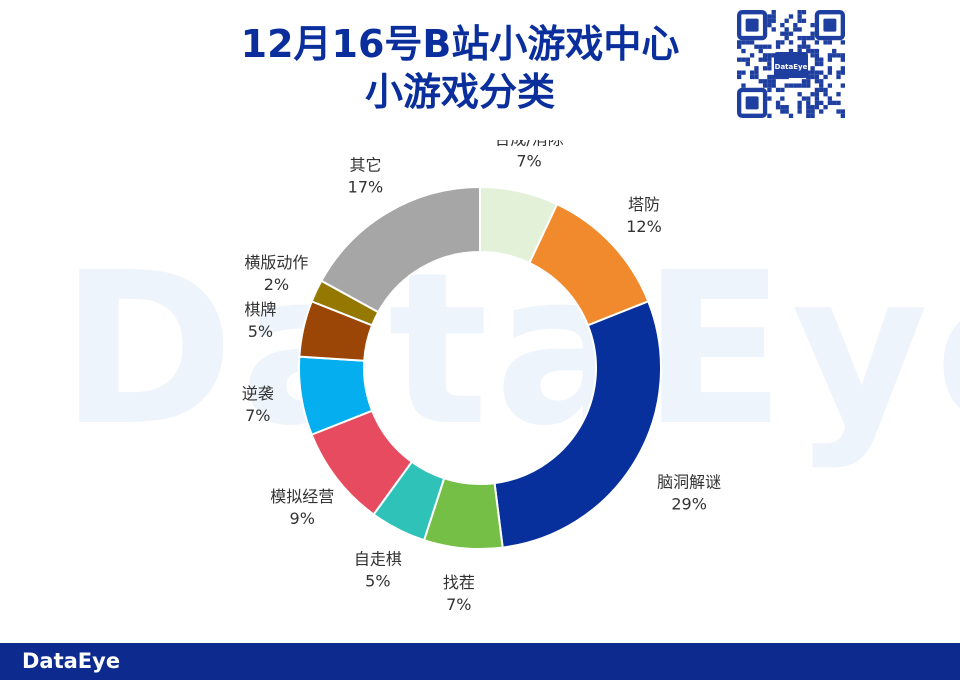 The width and height of the screenshot is (960, 680). What do you see at coordinates (377, 580) in the screenshot?
I see `slice-pct-4: 5%` at bounding box center [377, 580].